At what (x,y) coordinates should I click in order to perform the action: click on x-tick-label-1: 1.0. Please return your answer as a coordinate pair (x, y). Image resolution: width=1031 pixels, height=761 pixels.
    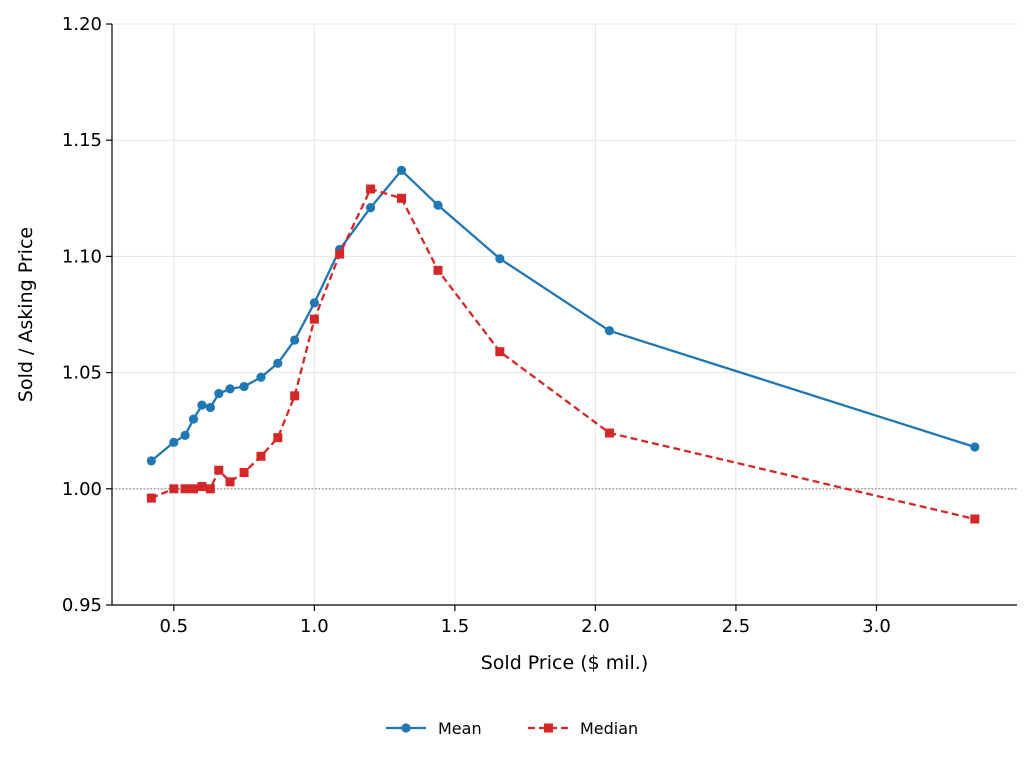
    Looking at the image, I should click on (314, 626).